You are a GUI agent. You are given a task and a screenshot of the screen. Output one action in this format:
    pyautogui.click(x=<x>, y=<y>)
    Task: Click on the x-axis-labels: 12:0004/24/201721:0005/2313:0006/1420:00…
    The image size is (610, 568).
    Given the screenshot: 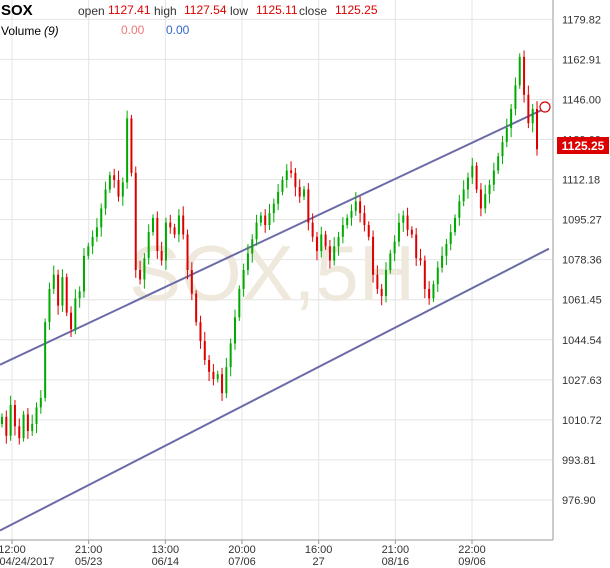 What is the action you would take?
    pyautogui.click(x=243, y=556)
    